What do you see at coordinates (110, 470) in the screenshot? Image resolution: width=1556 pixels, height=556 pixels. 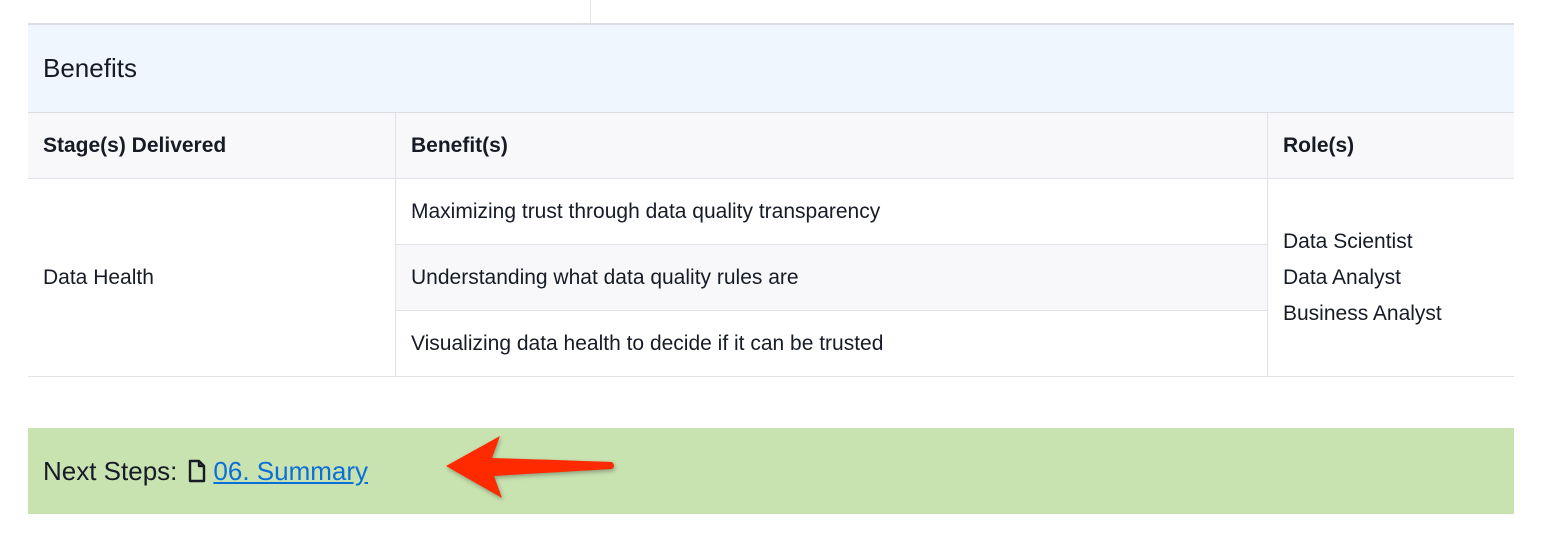 I see `next-steps-label: Next Steps:` at bounding box center [110, 470].